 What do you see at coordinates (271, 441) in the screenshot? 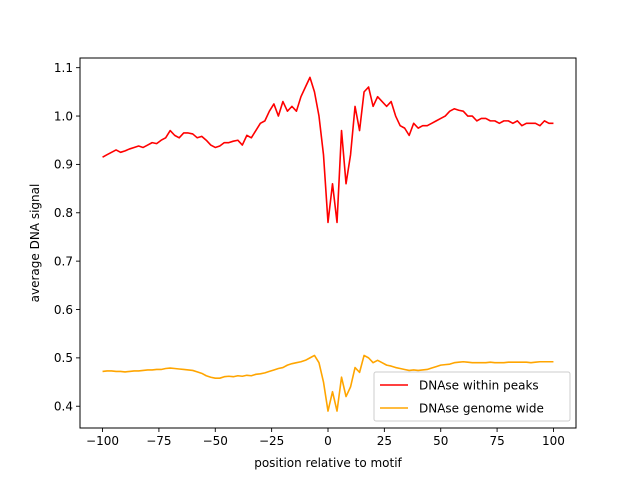
I see `x-tick-label: −25` at bounding box center [271, 441].